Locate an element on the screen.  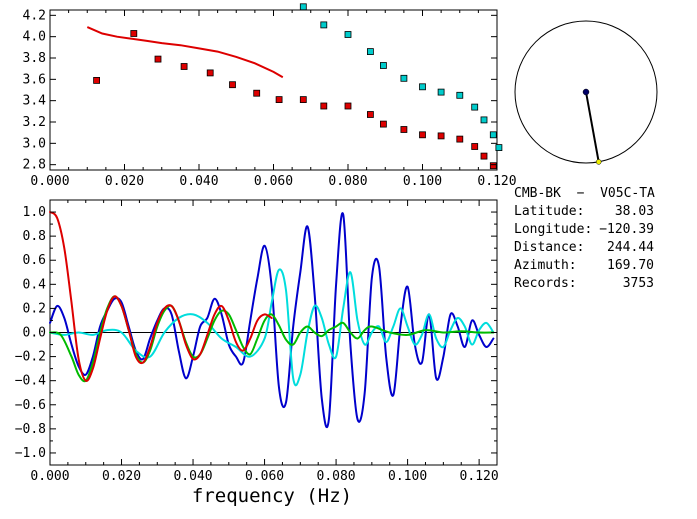
top-x-tick-label: 0.120 is located at coordinates (496, 181).